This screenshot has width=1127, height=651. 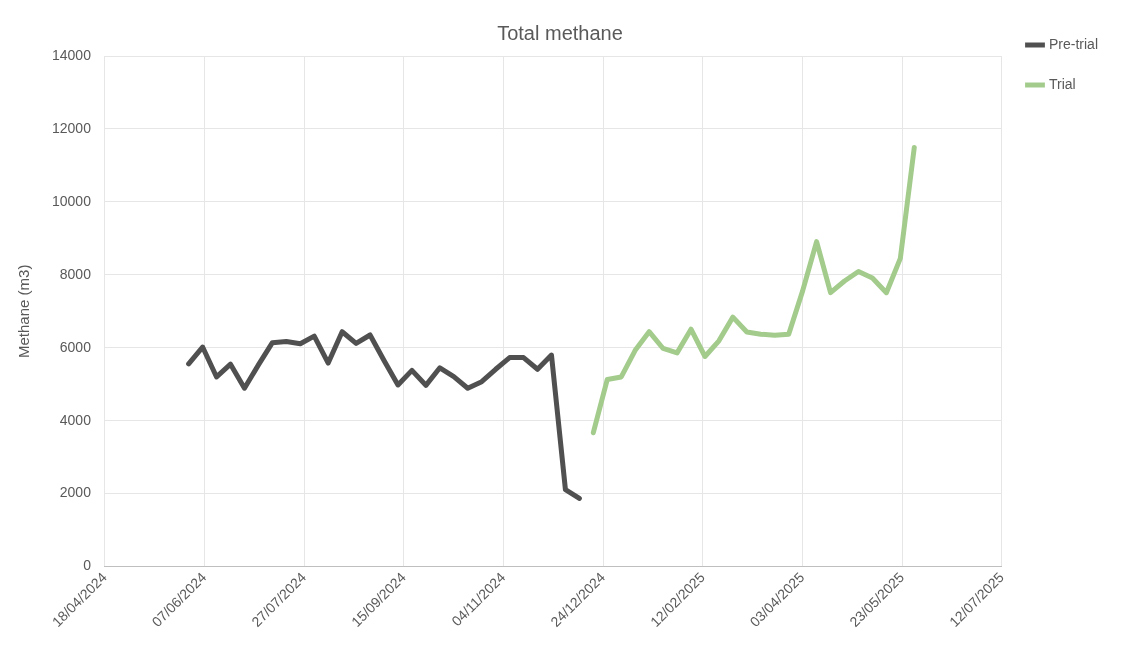 I want to click on y-tick-label: 2000, so click(x=75, y=492).